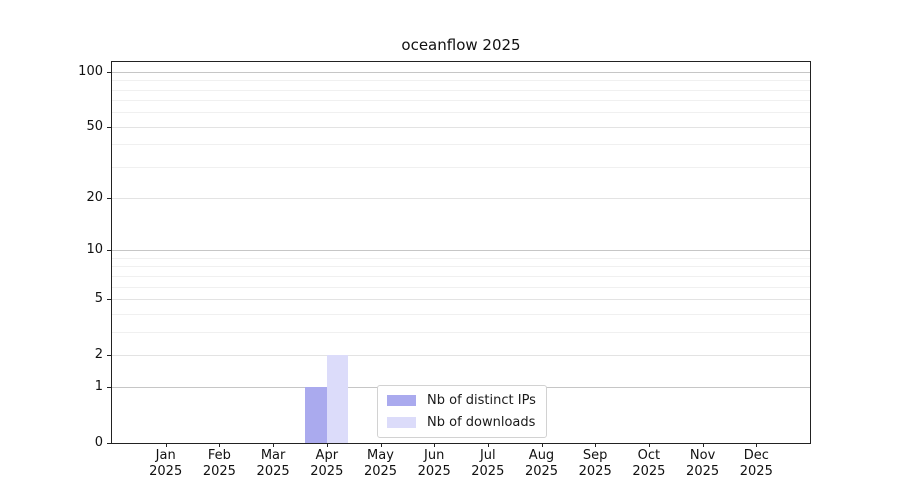 The image size is (900, 500). What do you see at coordinates (756, 455) in the screenshot?
I see `x-tick-month: Dec` at bounding box center [756, 455].